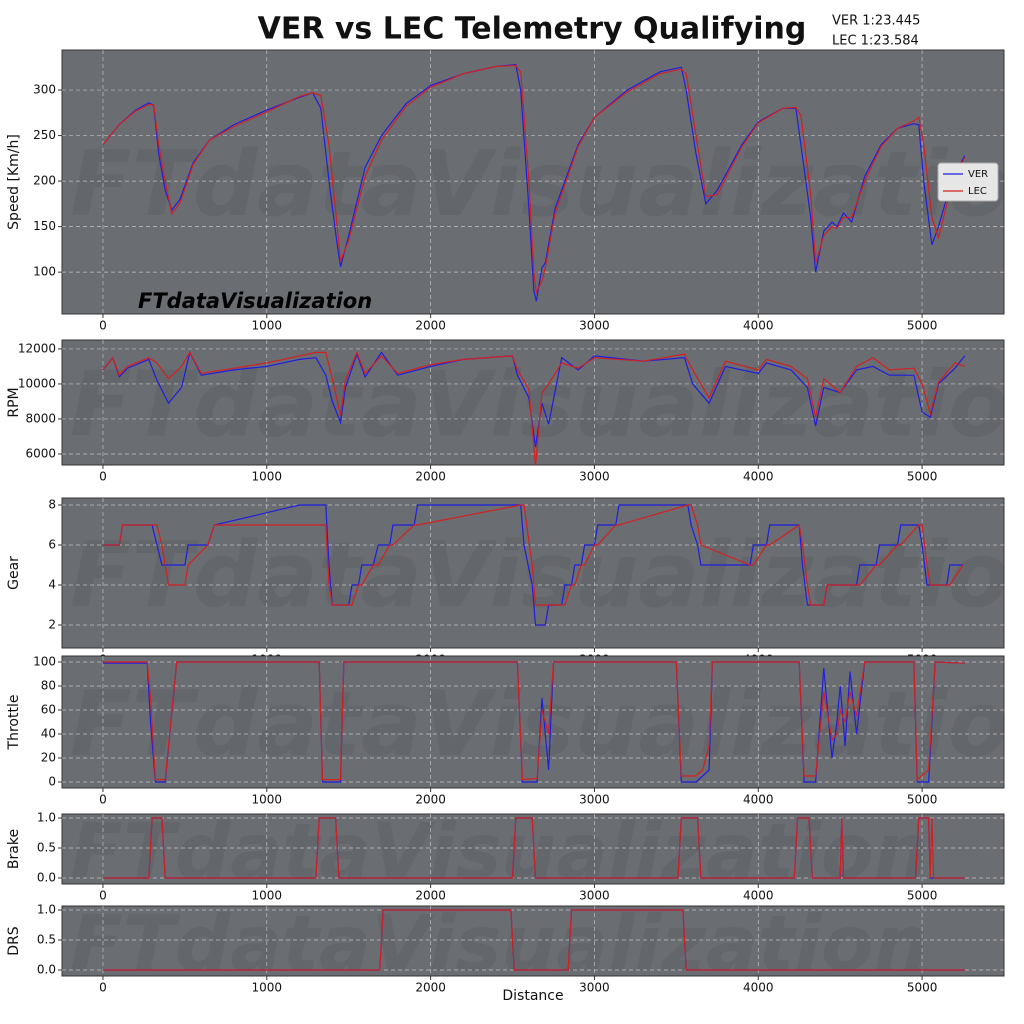  What do you see at coordinates (14, 849) in the screenshot?
I see `y-axis-label: Brake` at bounding box center [14, 849].